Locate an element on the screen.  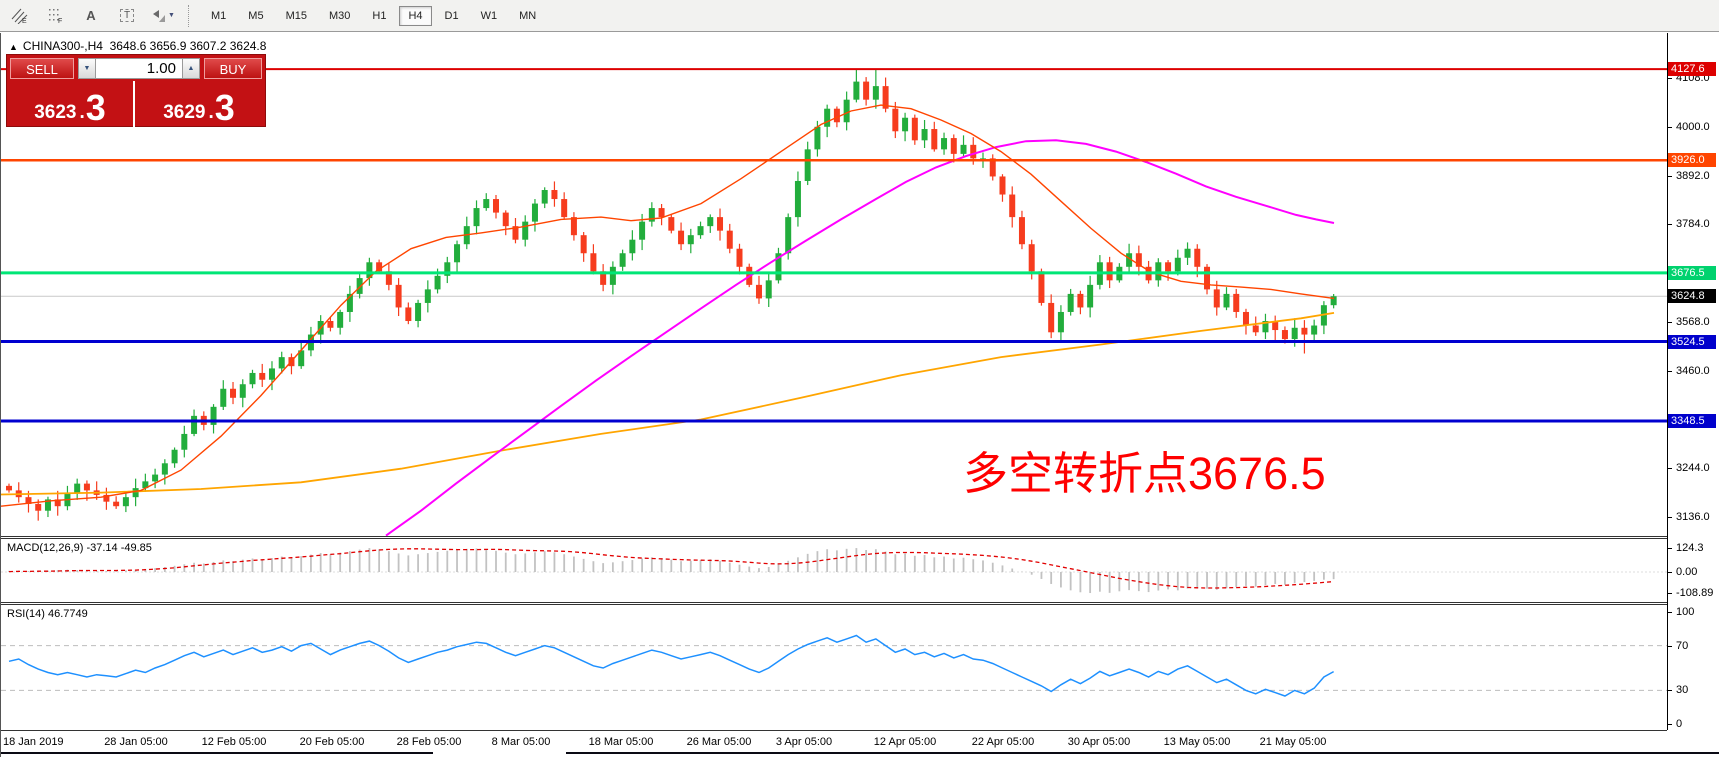
date-label: 12 Apr 05:00 is located at coordinates (905, 742).